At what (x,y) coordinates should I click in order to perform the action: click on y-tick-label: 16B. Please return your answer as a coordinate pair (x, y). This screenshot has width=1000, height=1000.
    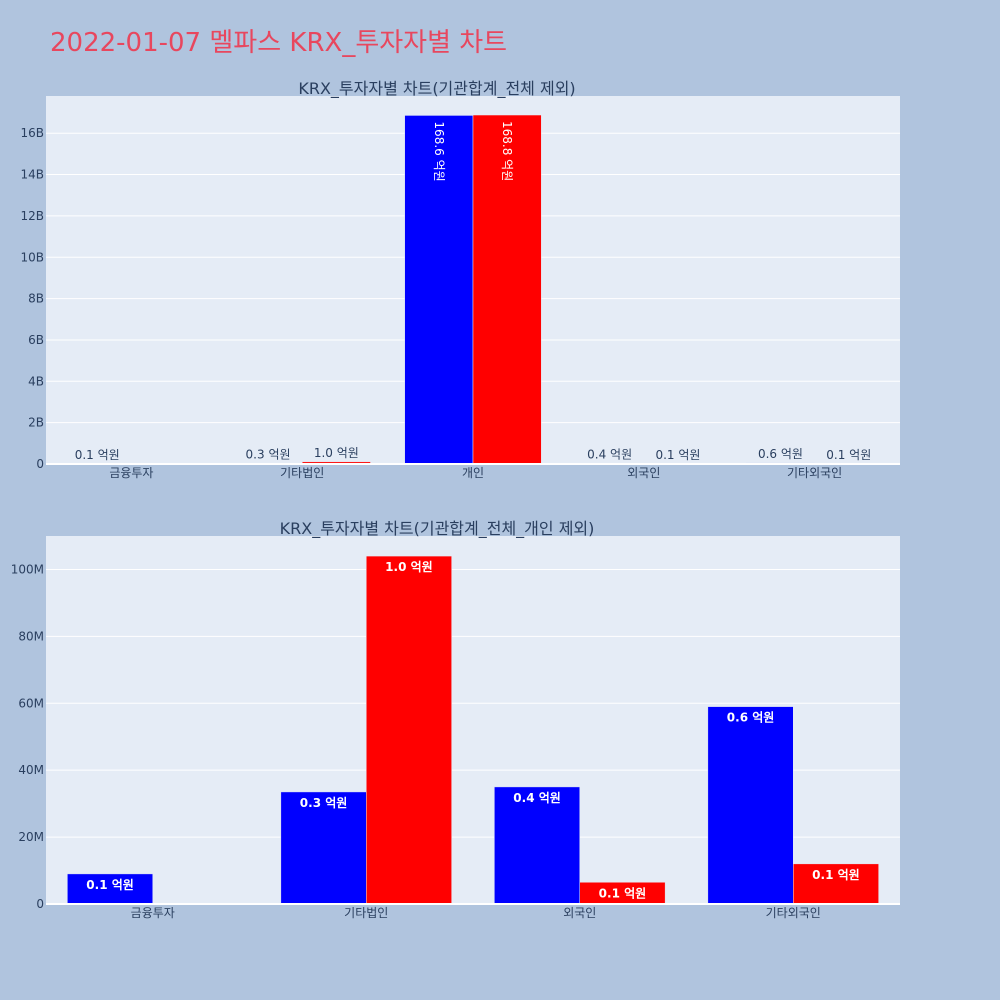
    Looking at the image, I should click on (32, 133).